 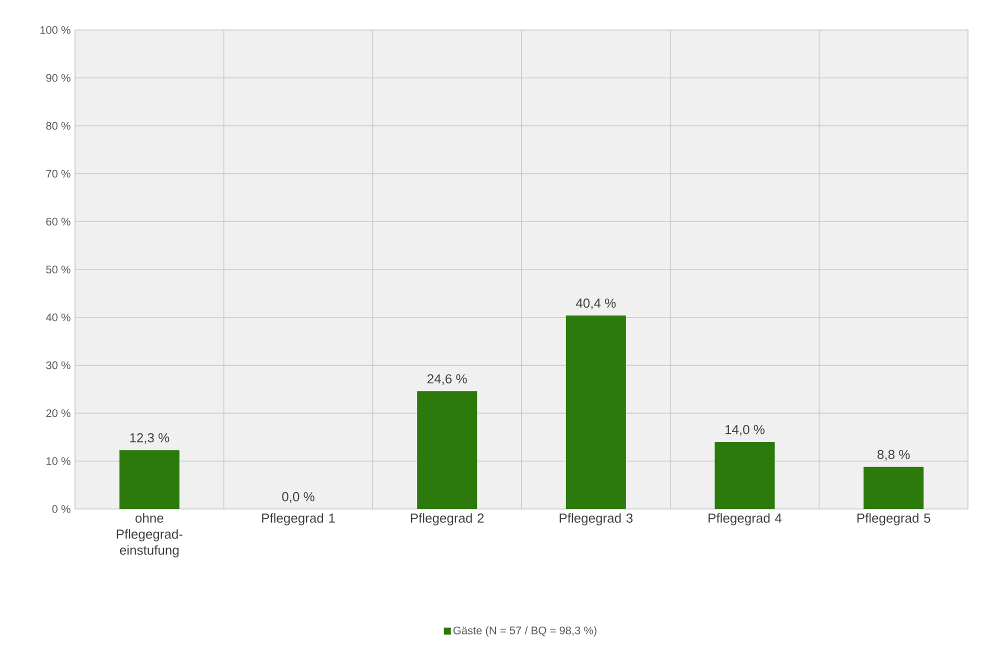 I want to click on data-label: 8,8 %, so click(x=894, y=455).